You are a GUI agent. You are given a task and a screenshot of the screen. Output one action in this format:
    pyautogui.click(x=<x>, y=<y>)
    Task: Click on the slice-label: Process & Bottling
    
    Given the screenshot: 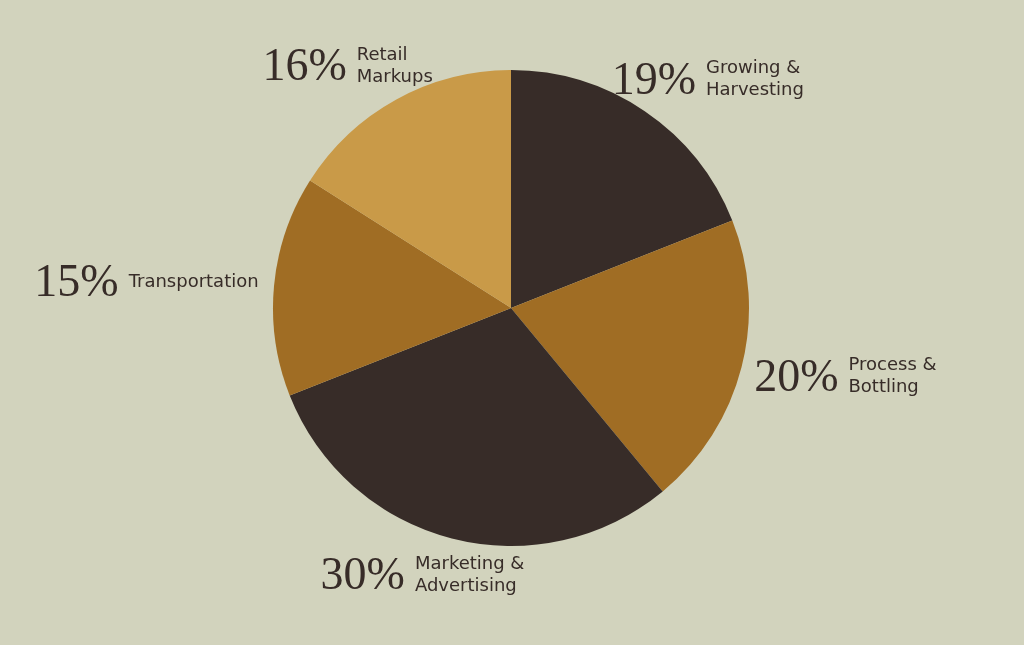 What is the action you would take?
    pyautogui.click(x=892, y=375)
    